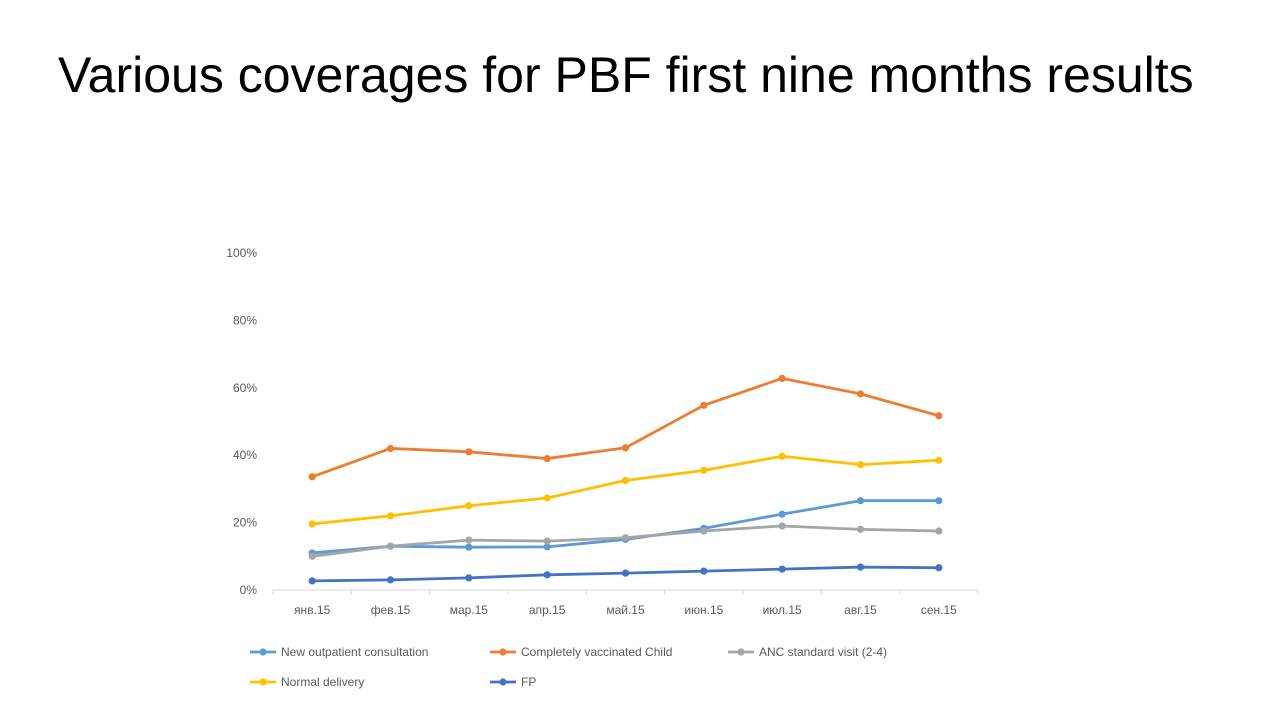 The width and height of the screenshot is (1280, 720). Describe the element at coordinates (245, 388) in the screenshot. I see `y-tick-label: 60%` at that location.